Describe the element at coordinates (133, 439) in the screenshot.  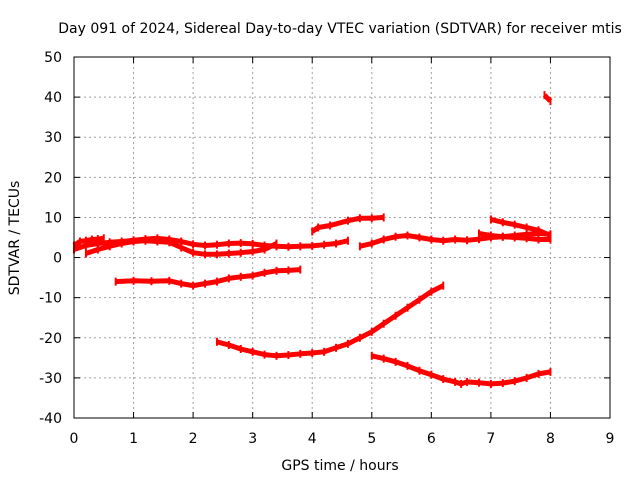
I see `x-tick-label: 1` at that location.